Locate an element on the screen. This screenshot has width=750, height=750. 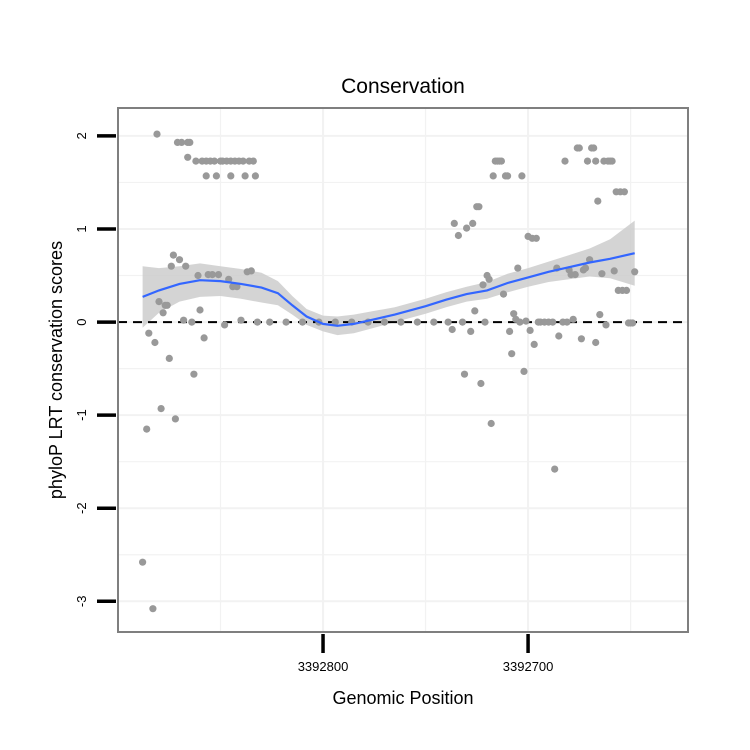
chart-title: Conservation is located at coordinates (403, 86).